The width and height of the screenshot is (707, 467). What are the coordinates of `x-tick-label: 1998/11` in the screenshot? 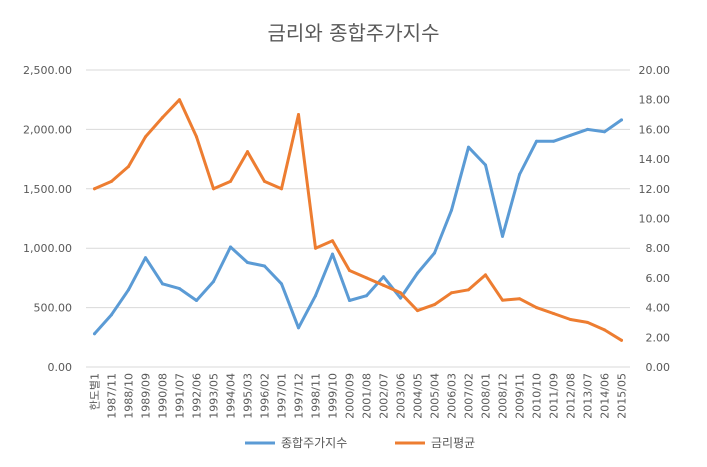 It's located at (316, 396).